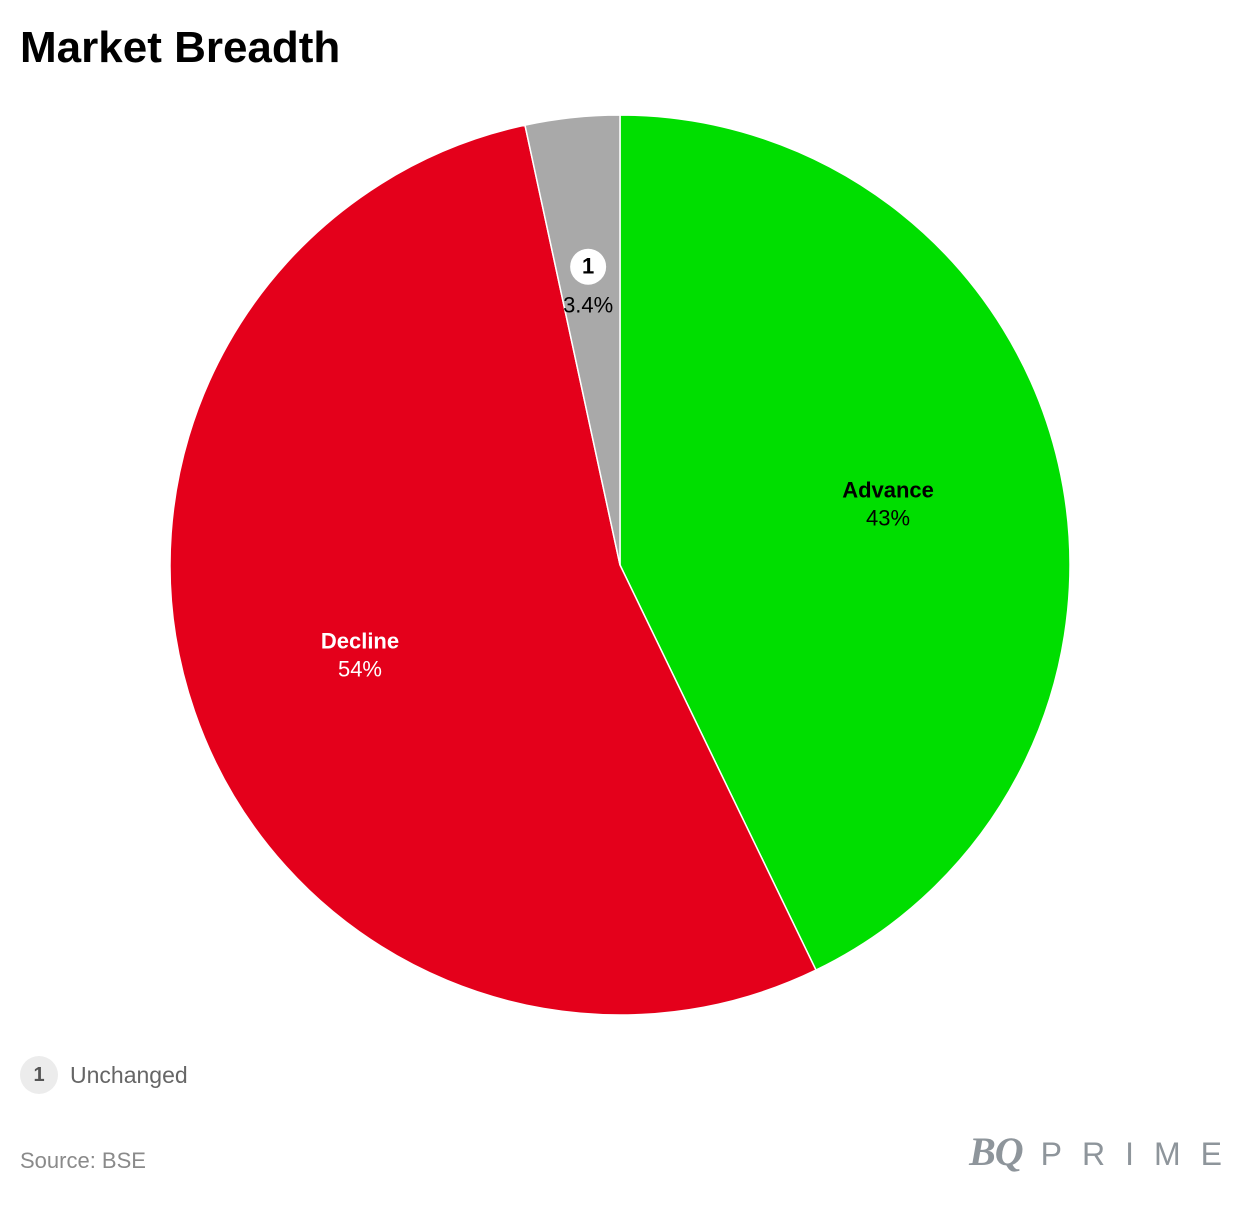 The image size is (1240, 1206). What do you see at coordinates (360, 641) in the screenshot?
I see `slice-name-label-decline: Decline` at bounding box center [360, 641].